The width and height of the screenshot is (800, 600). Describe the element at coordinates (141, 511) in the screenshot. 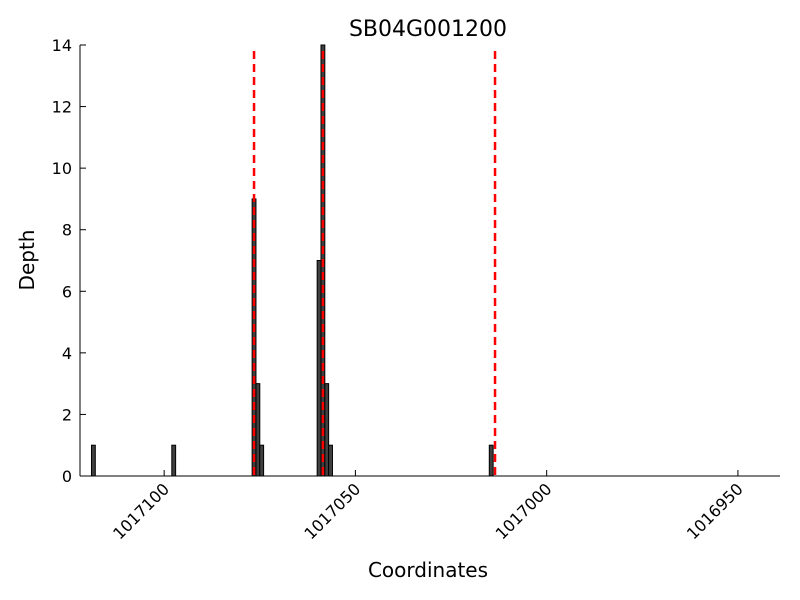

I see `x-tick-label-0: 1017100` at that location.